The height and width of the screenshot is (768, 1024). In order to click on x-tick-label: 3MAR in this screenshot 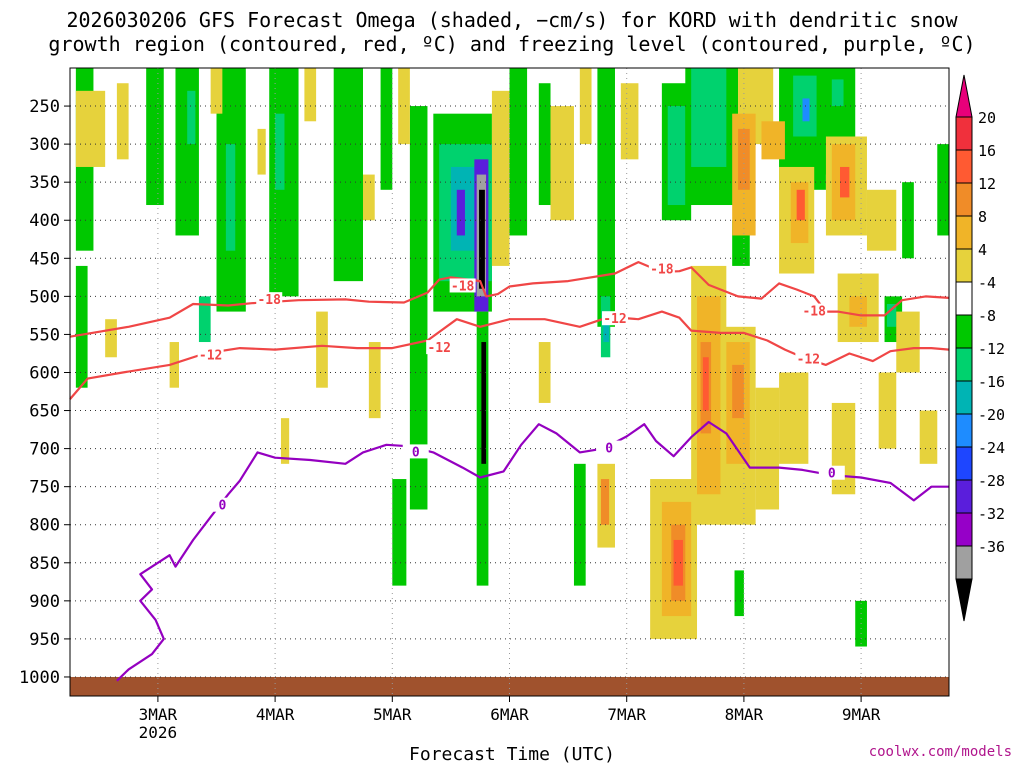, I will do `click(158, 714)`.